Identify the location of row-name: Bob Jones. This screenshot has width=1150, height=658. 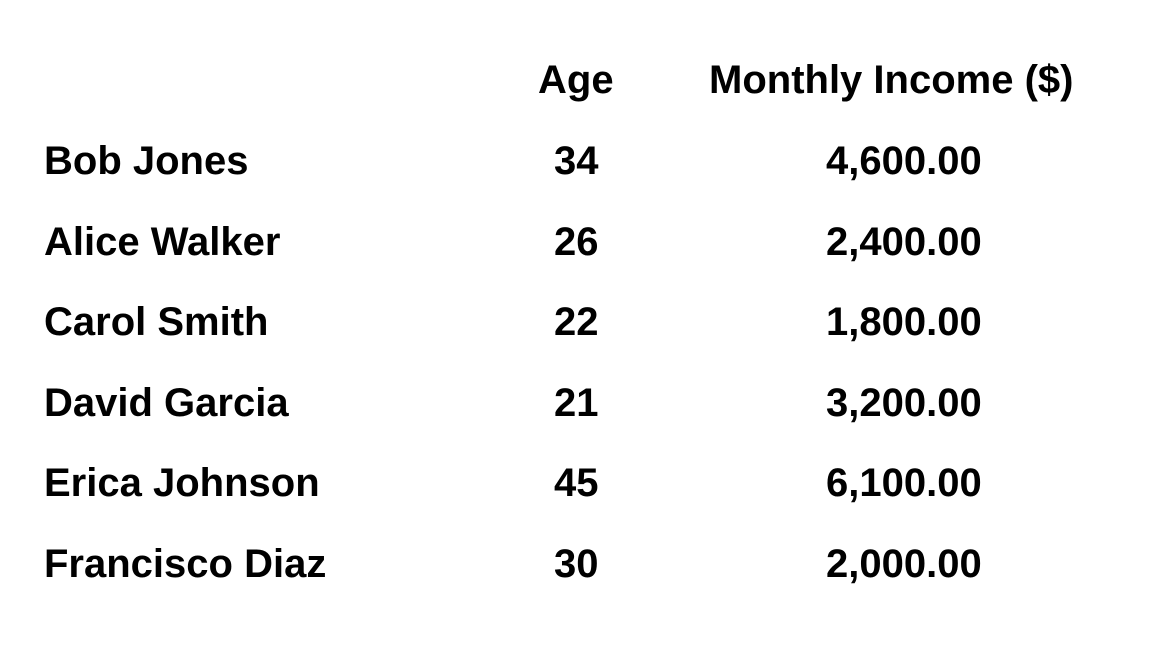
(146, 161).